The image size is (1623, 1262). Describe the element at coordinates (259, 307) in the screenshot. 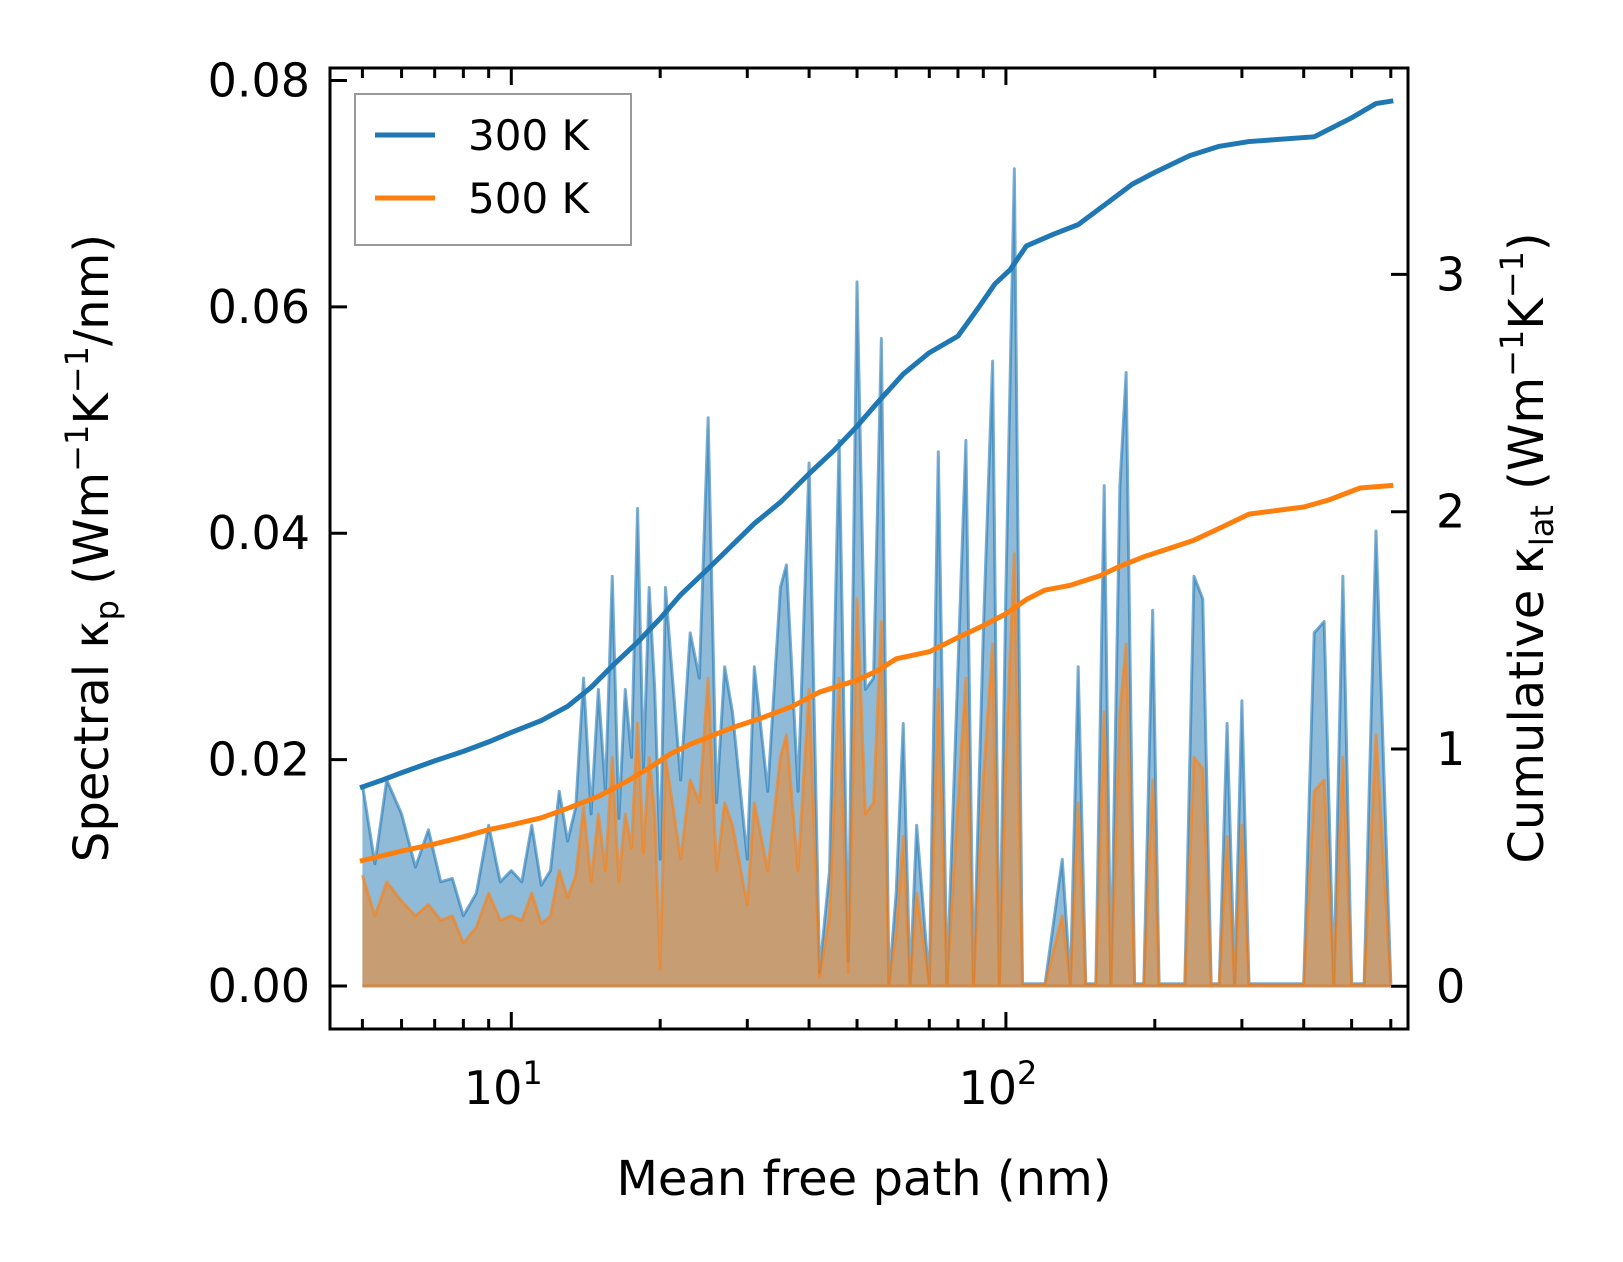

I see `y-left-tick-label: 0.06` at that location.